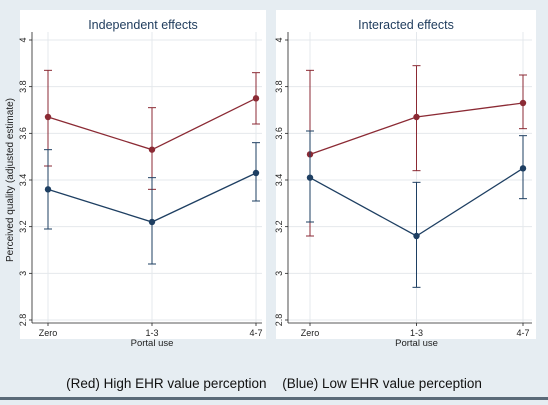 The height and width of the screenshot is (405, 548). I want to click on bottom-border, so click(274, 398).